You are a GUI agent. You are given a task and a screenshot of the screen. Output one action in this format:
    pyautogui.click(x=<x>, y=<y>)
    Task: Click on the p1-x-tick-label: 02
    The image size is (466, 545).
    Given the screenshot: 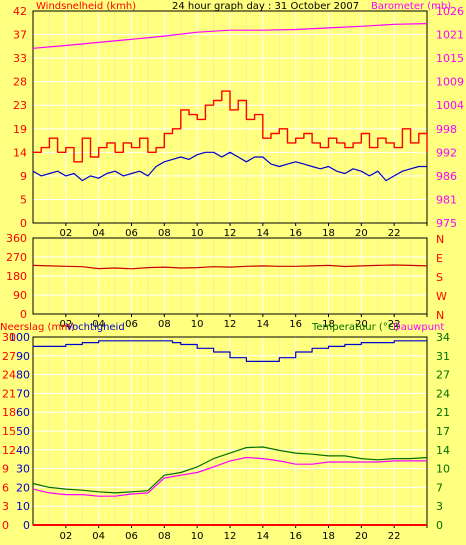 What is the action you would take?
    pyautogui.click(x=65, y=233)
    